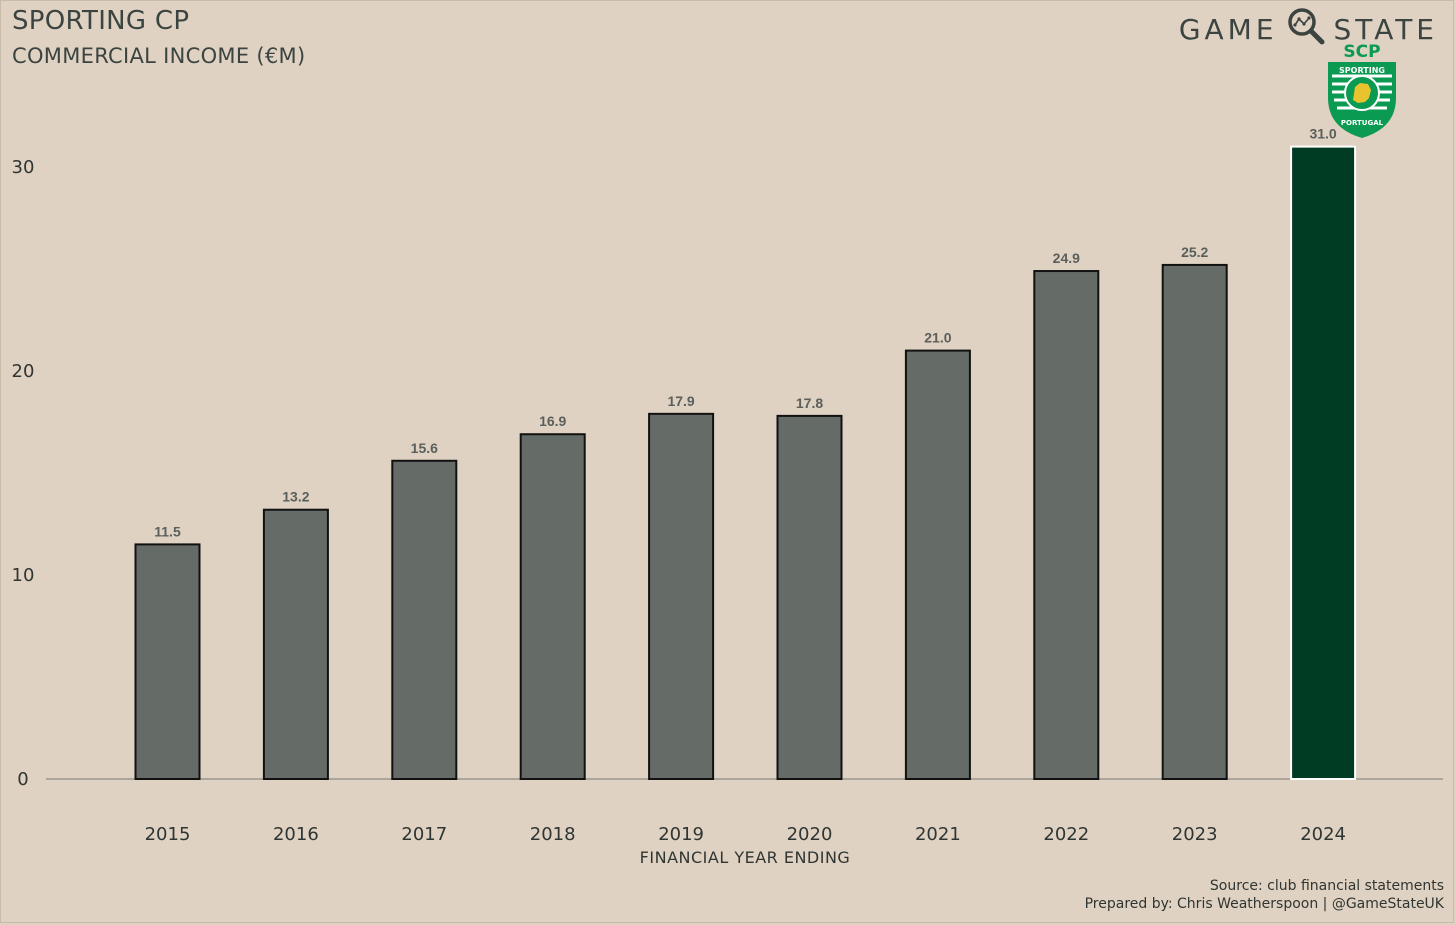 The image size is (1456, 925). I want to click on data-label-2024: 31.0, so click(1322, 134).